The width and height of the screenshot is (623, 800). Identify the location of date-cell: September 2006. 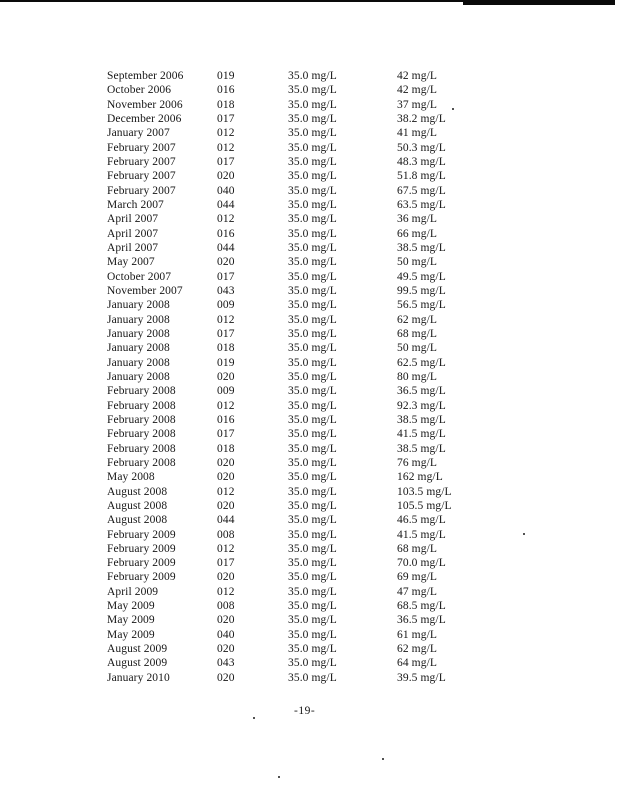
(145, 76).